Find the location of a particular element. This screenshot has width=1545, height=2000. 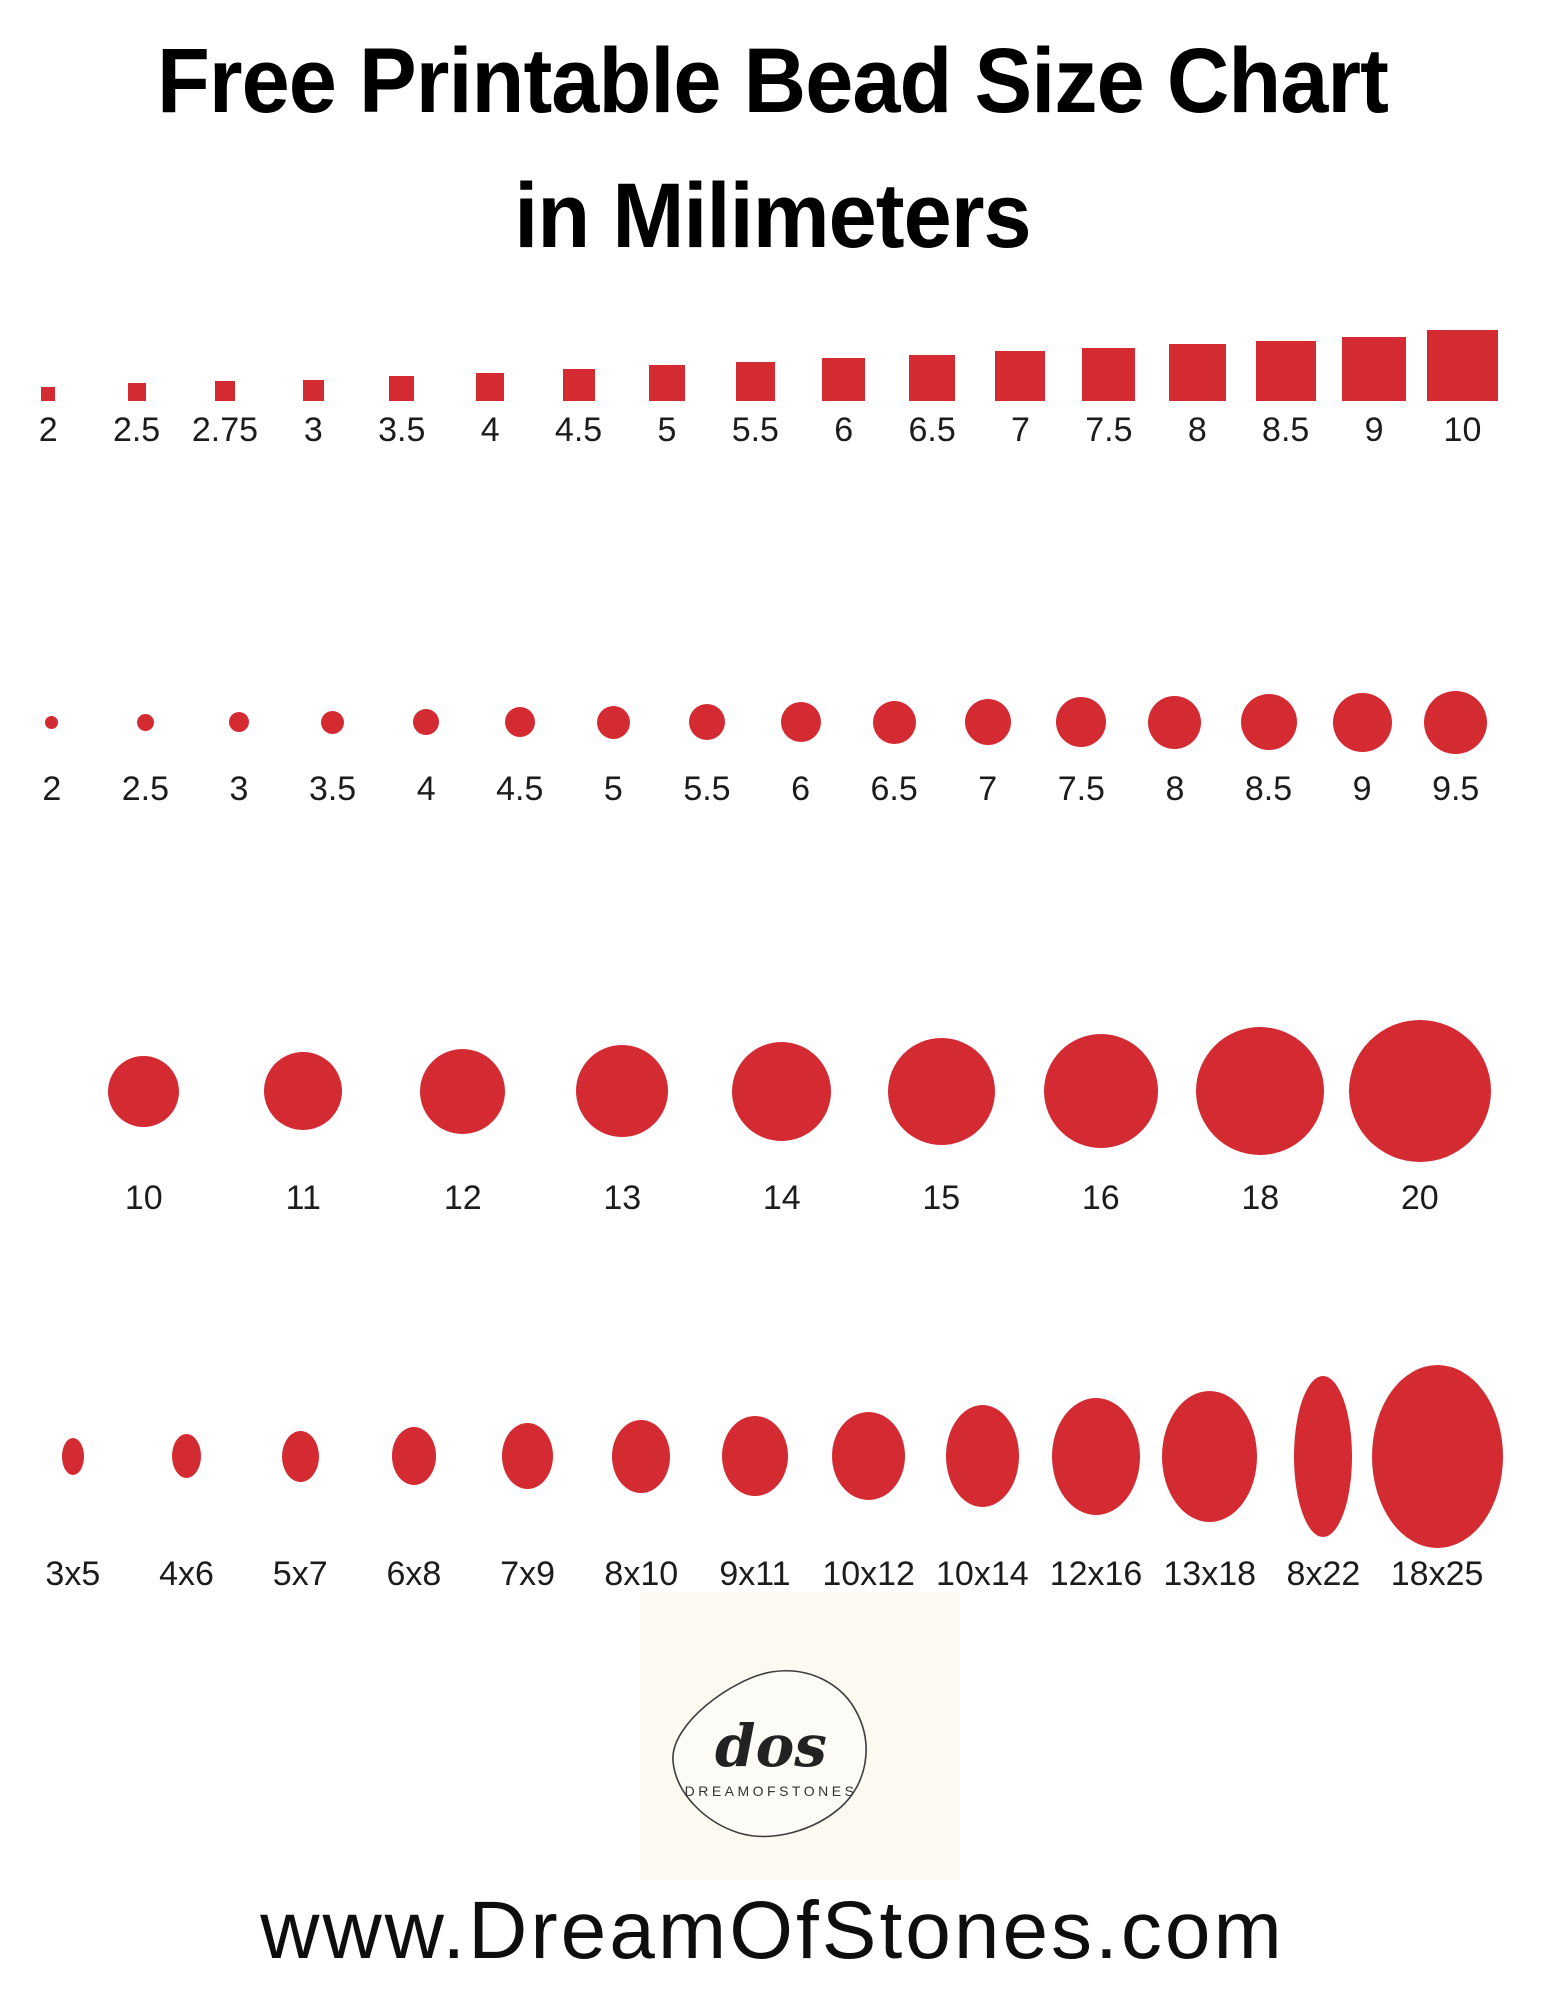

title-line-1: Free Printable Bead Size Chart is located at coordinates (773, 81).